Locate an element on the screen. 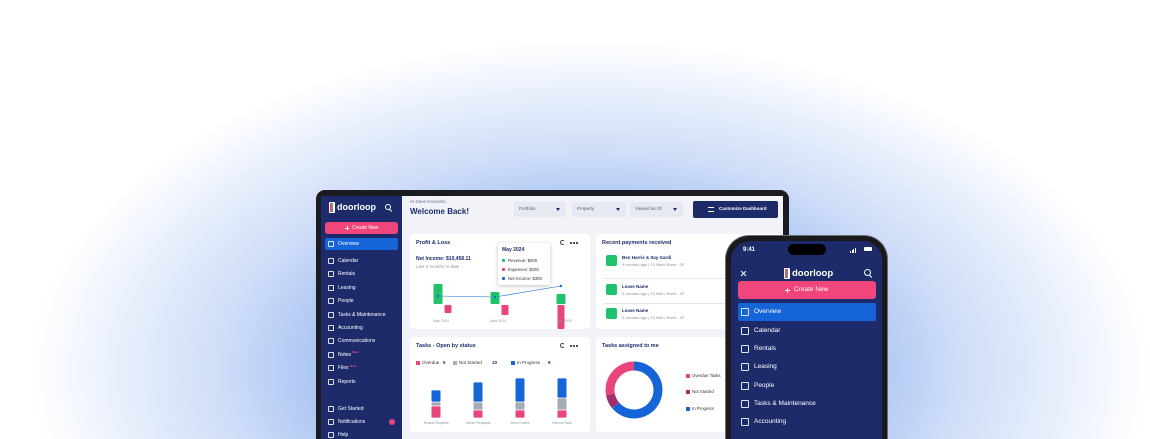 This screenshot has height=439, width=1150. legend-label: Overdue Tasks is located at coordinates (706, 375).